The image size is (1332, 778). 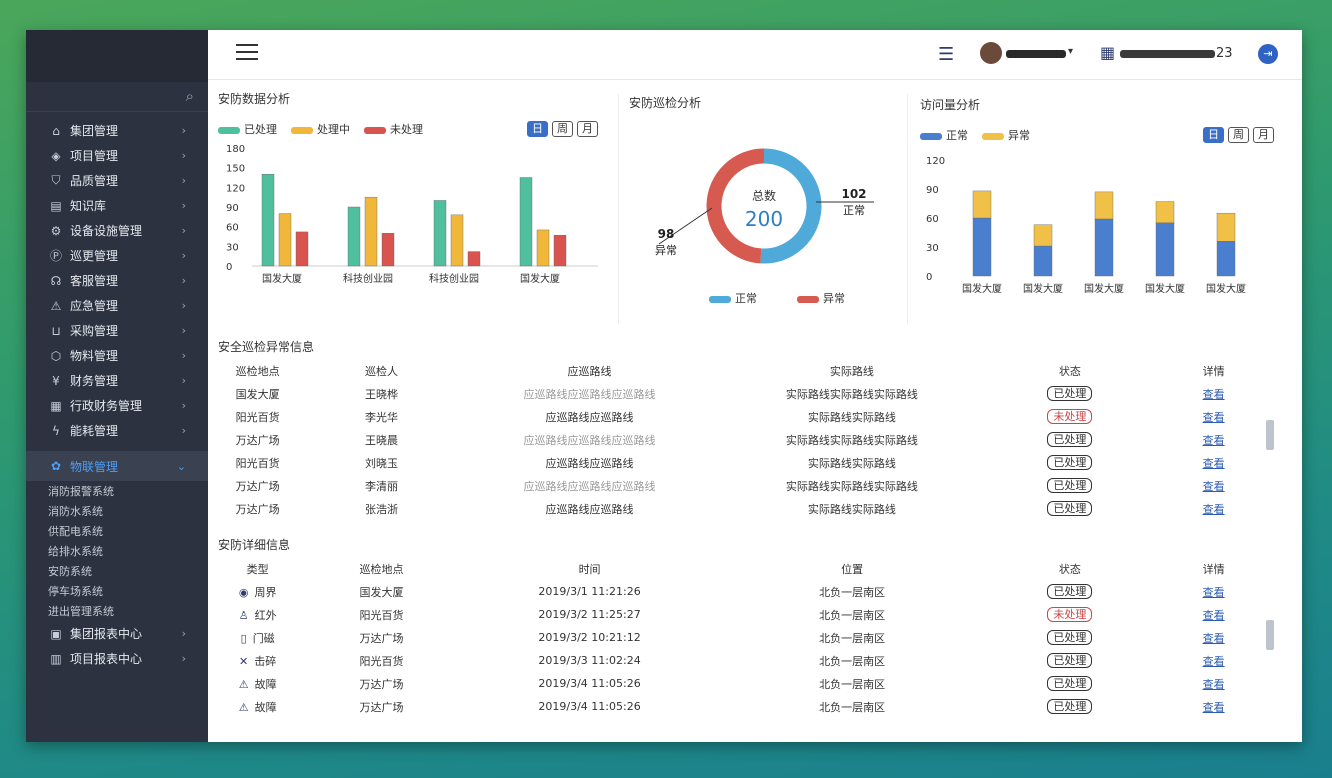 I want to click on table-cell: 已处理, so click(x=1070, y=706).